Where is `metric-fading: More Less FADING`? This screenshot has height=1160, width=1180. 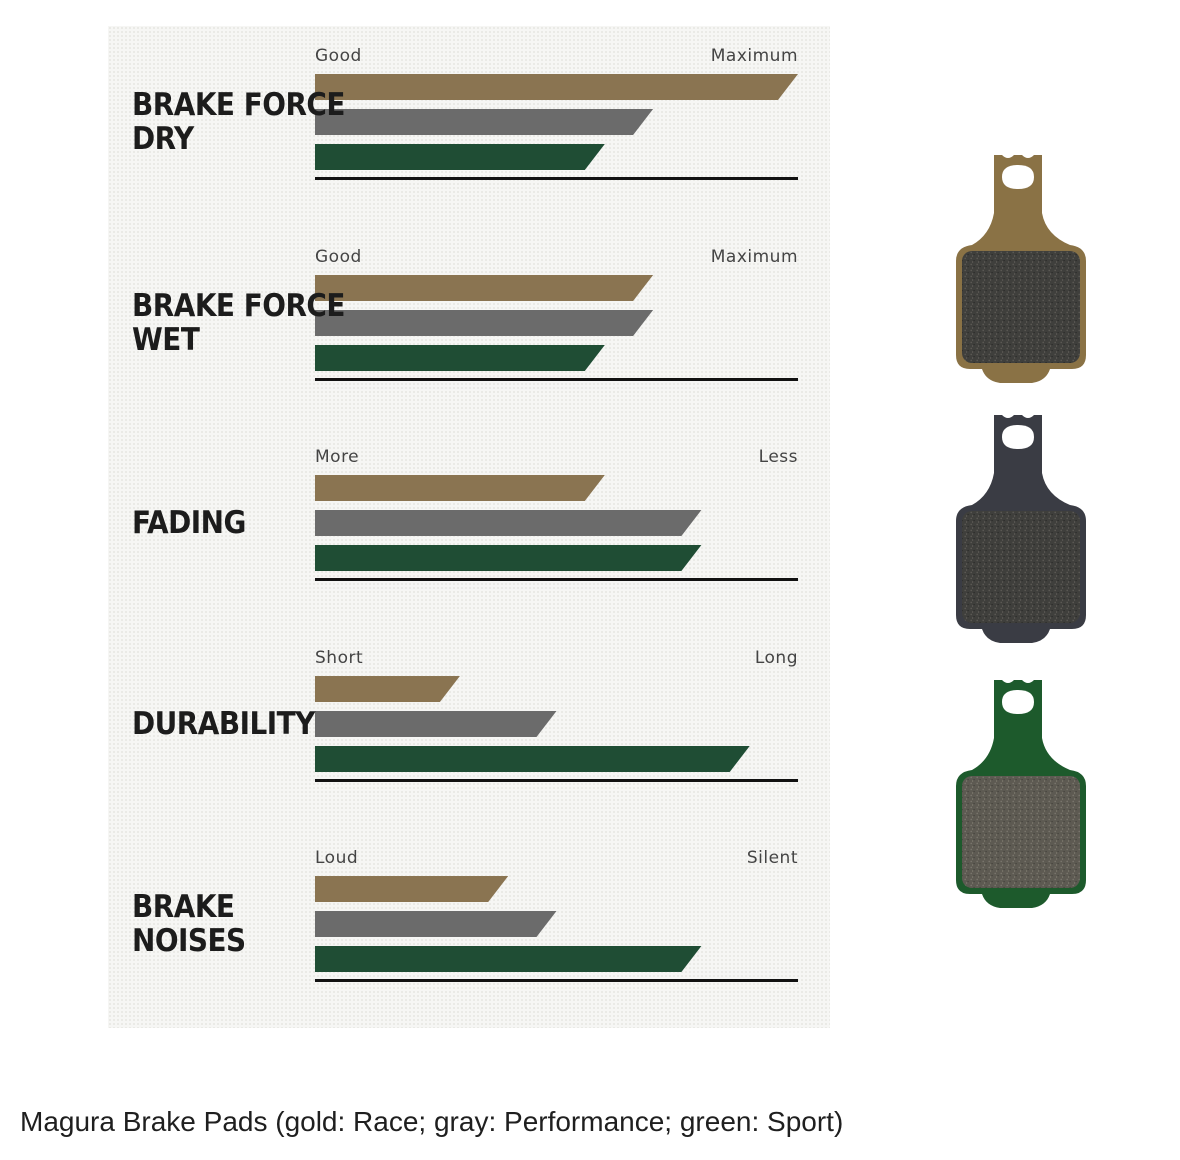
metric-fading: More Less FADING is located at coordinates (465, 514).